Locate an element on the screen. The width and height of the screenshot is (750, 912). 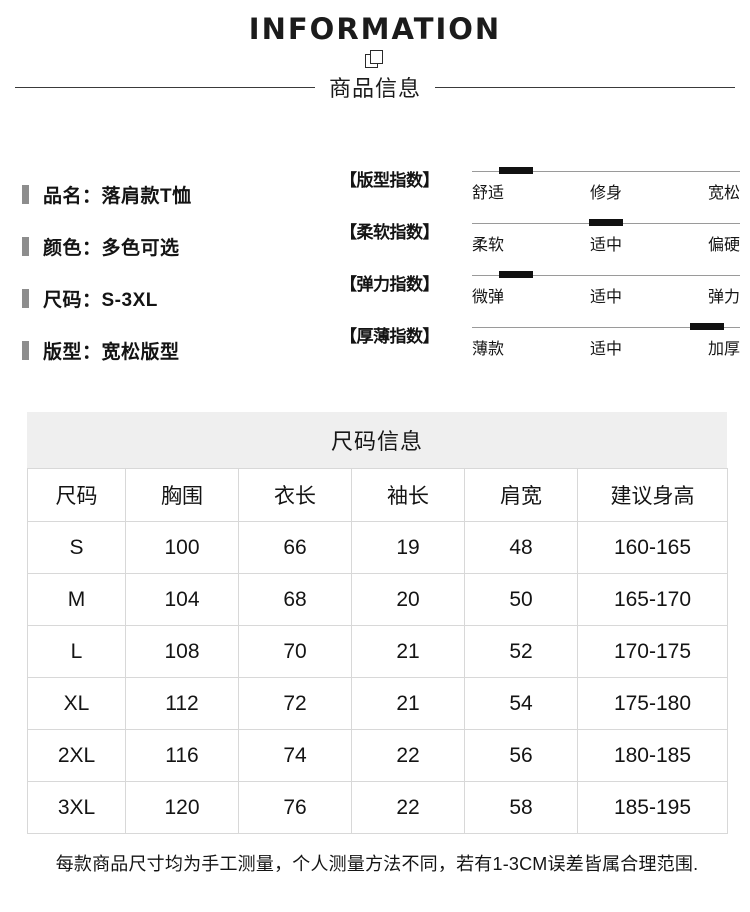
spec-text: 尺码：S-3XL is located at coordinates (100, 300).